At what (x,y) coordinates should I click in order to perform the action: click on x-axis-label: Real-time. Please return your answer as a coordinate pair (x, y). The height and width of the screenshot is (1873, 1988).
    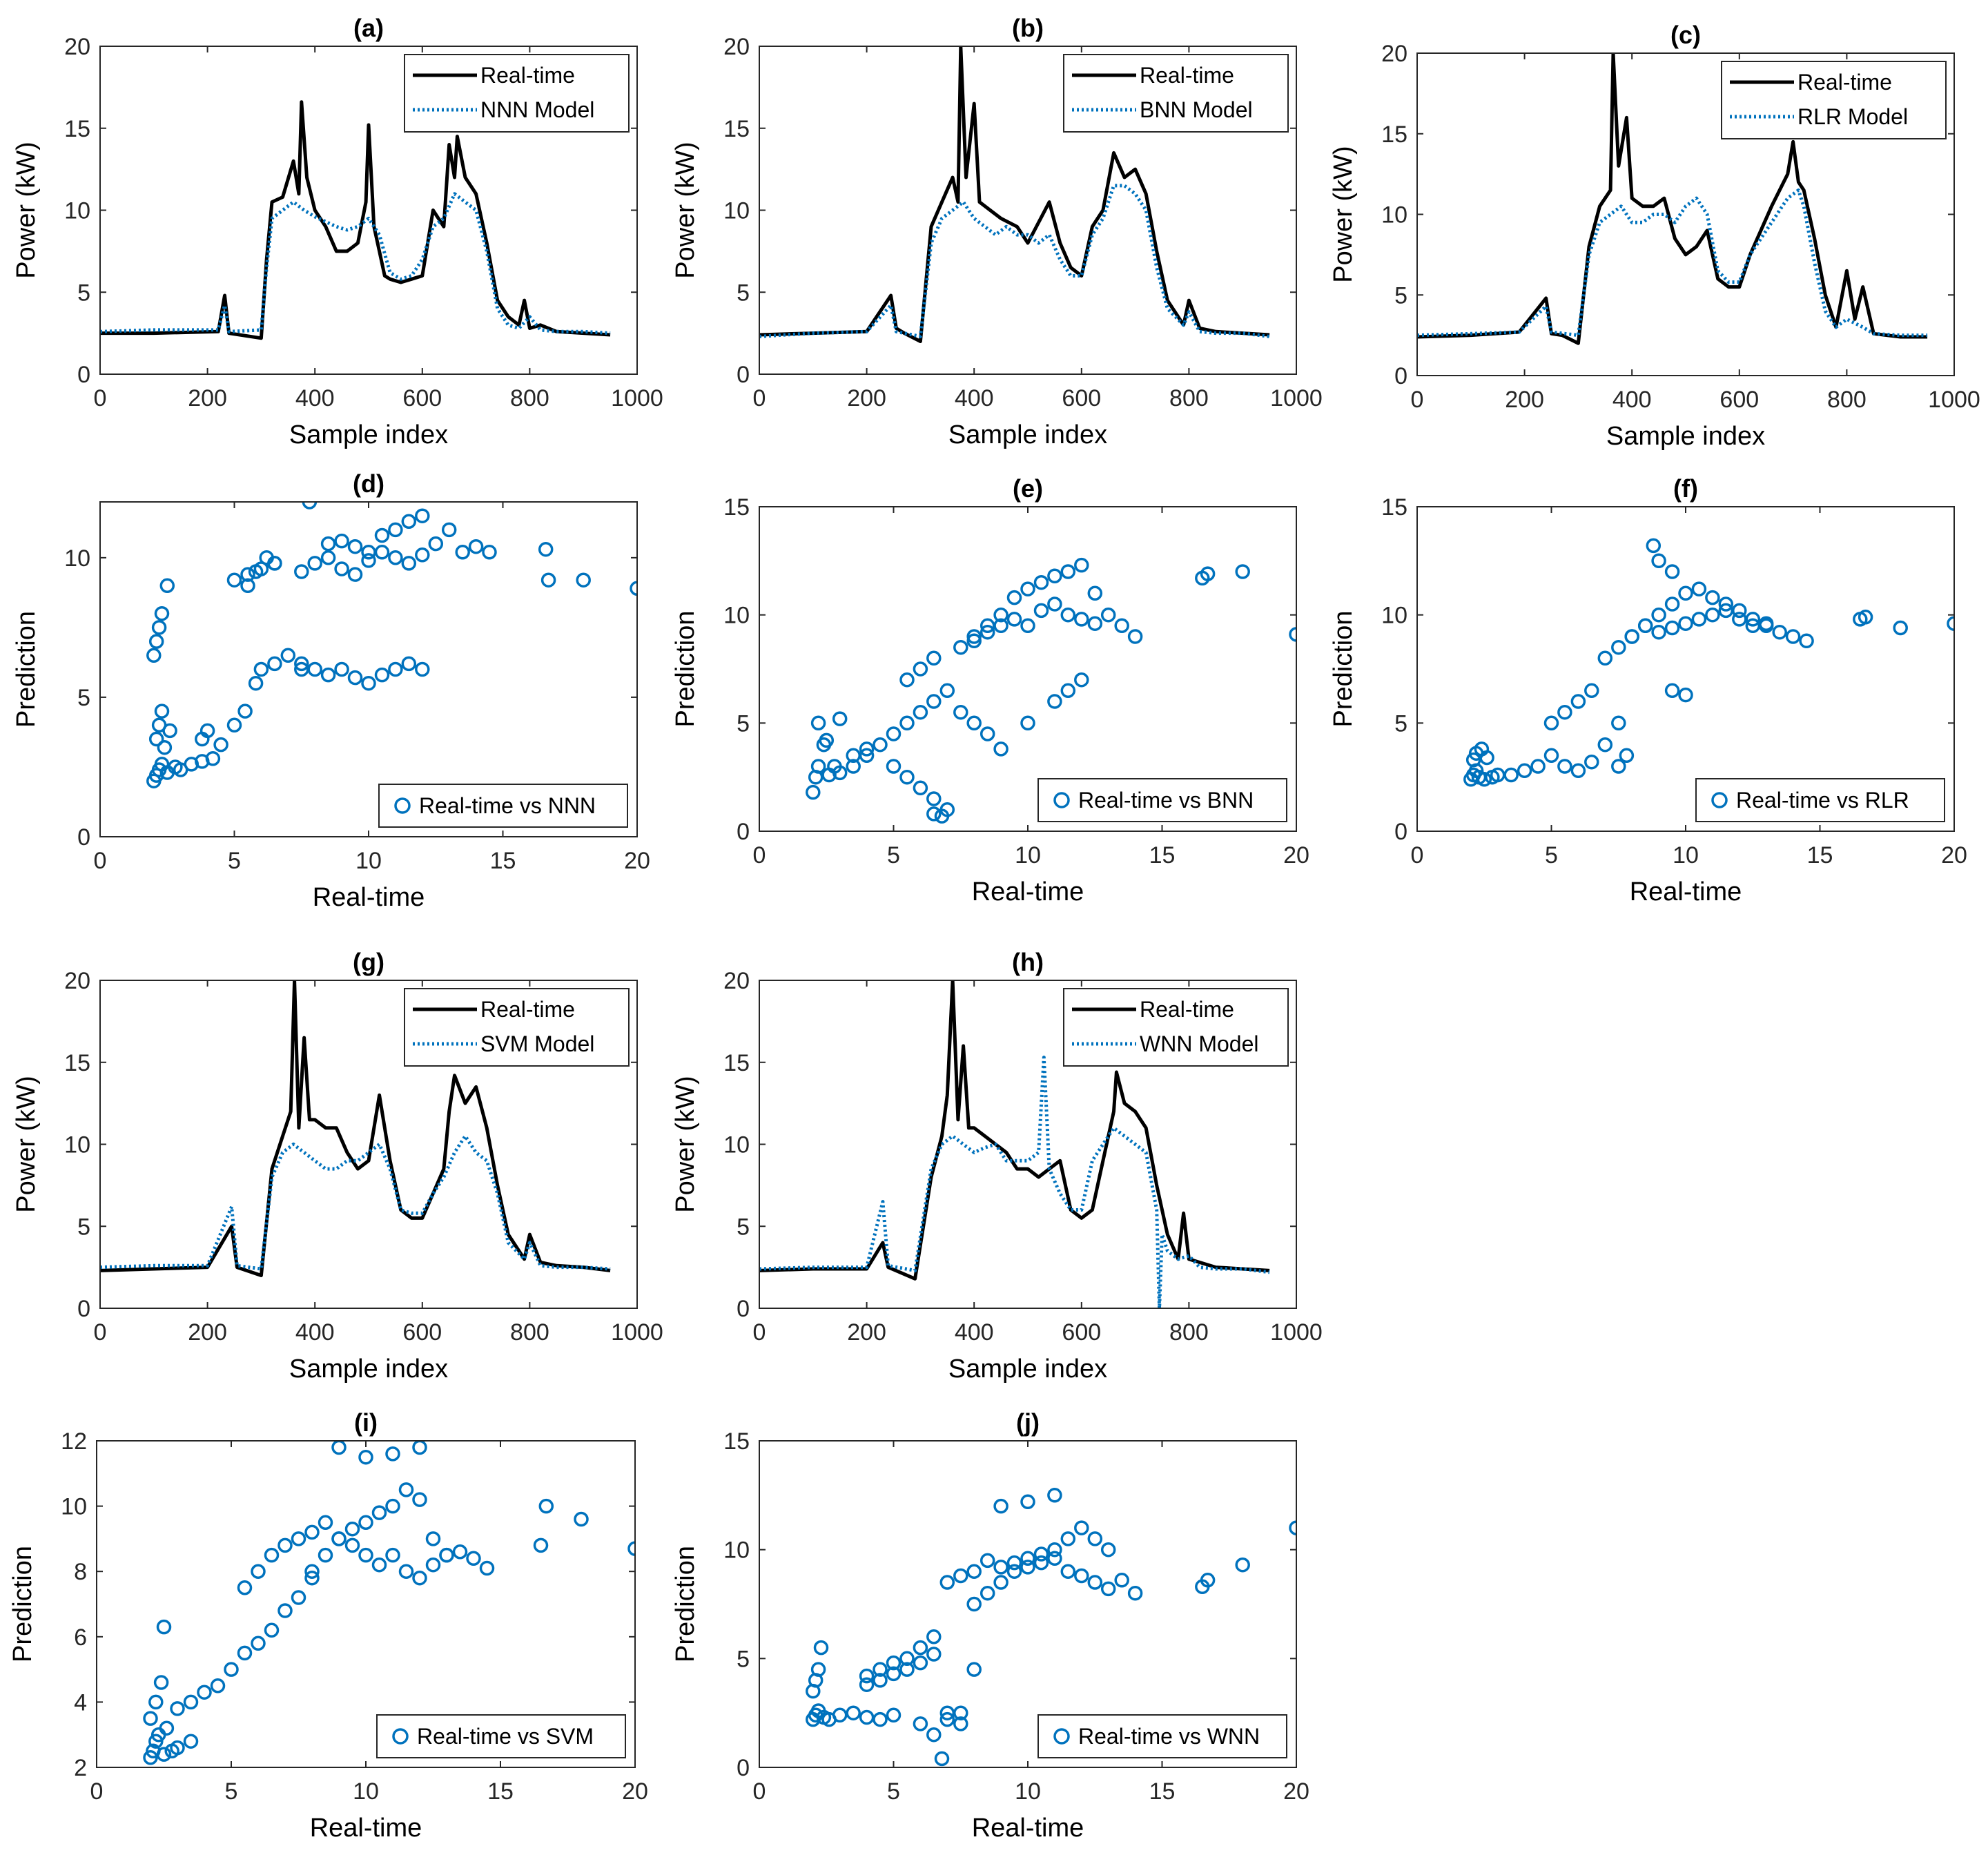
    Looking at the image, I should click on (1028, 891).